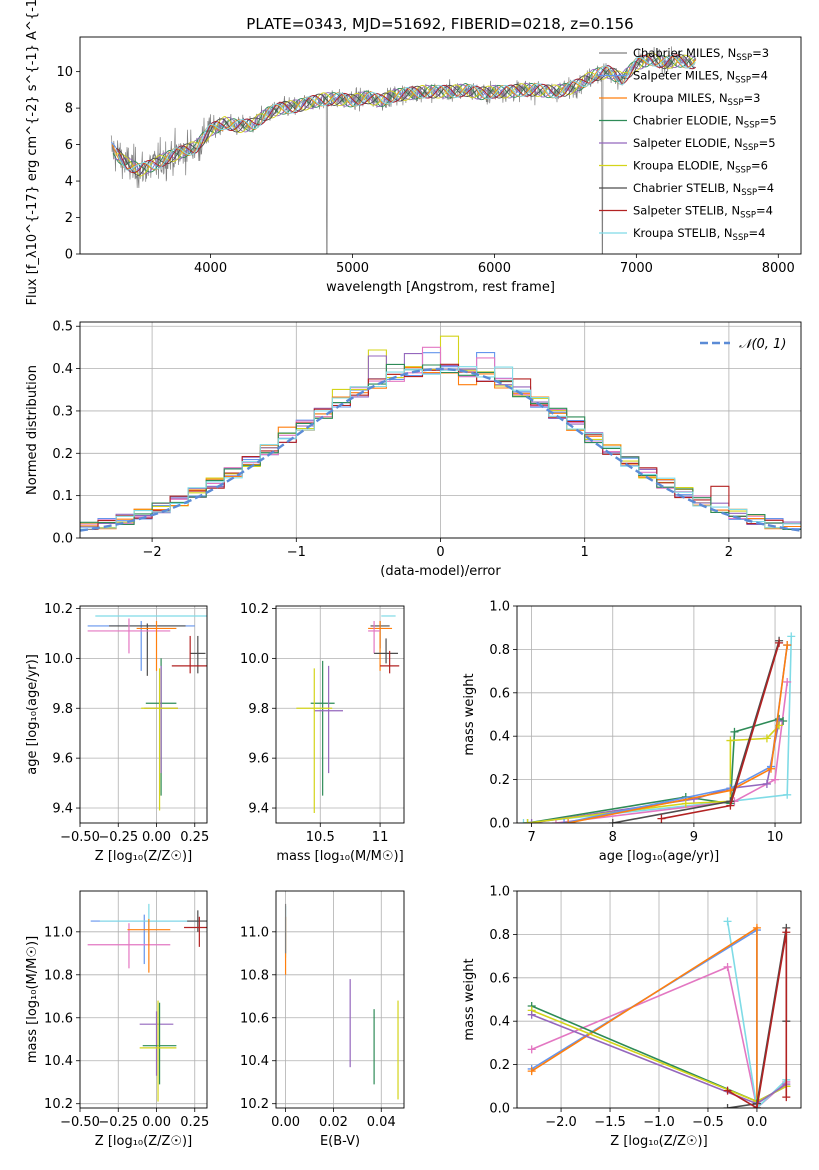 This screenshot has height=1170, width=819. I want to click on plot-area-residuals, so click(440, 433).